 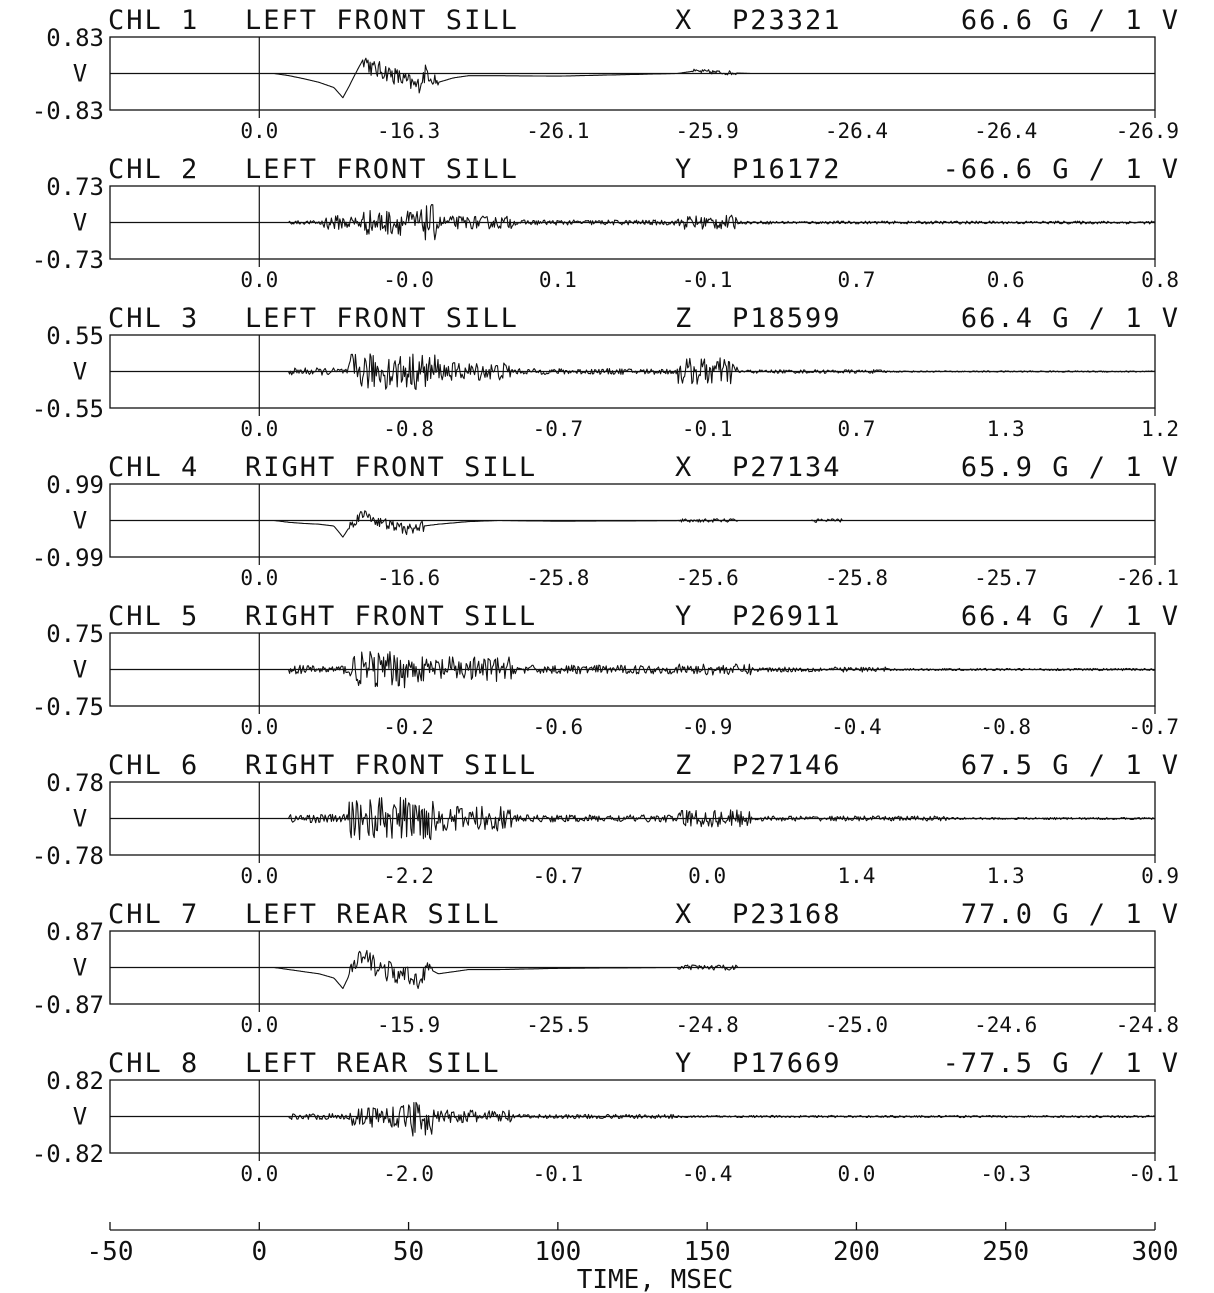 I want to click on sensitivity-label: -77.5 G / 1 V, so click(x=1061, y=1063).